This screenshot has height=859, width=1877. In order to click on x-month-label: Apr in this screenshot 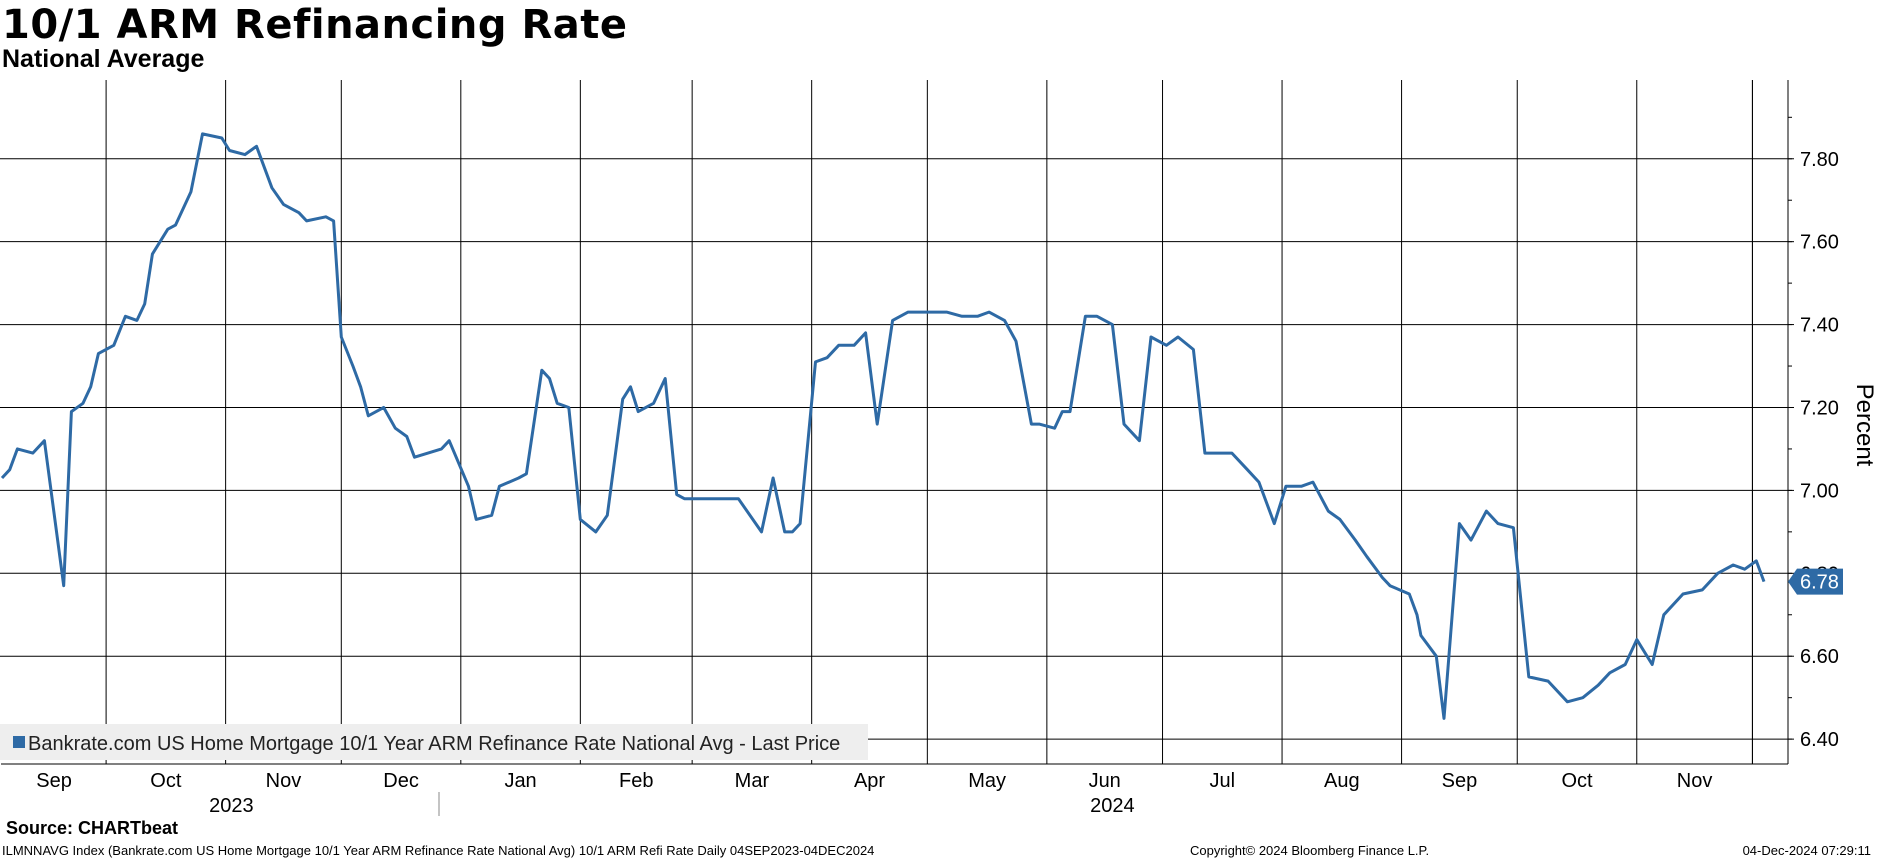, I will do `click(869, 781)`.